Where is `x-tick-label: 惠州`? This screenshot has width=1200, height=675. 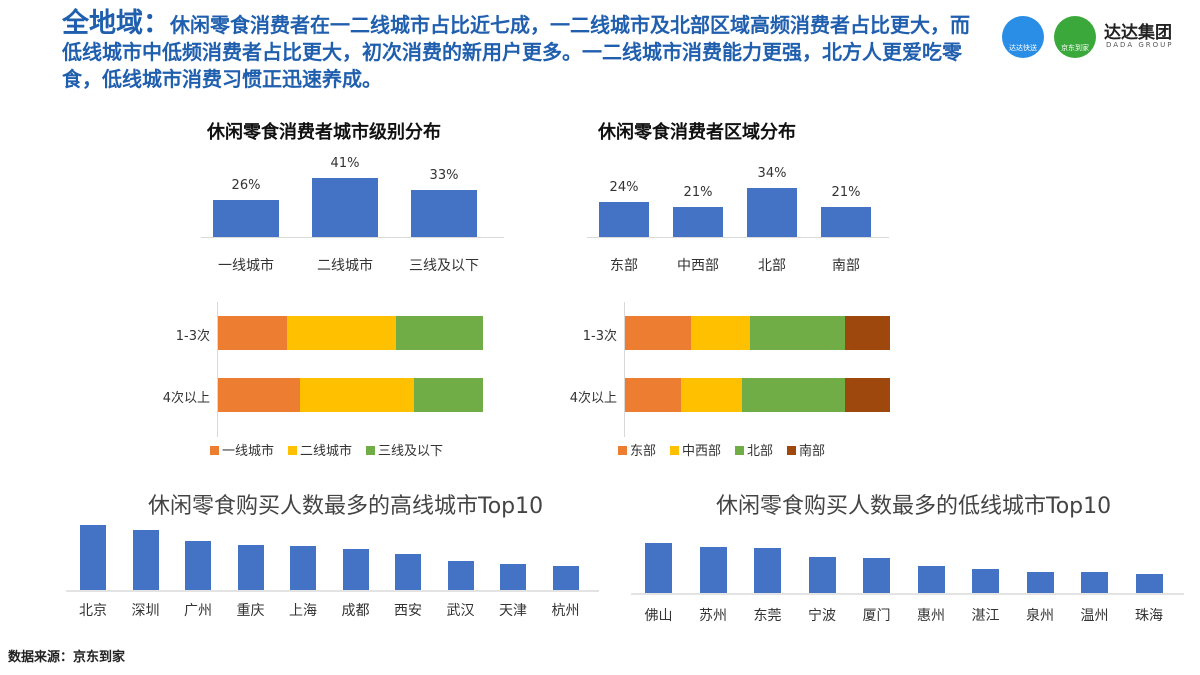
x-tick-label: 惠州 is located at coordinates (931, 616).